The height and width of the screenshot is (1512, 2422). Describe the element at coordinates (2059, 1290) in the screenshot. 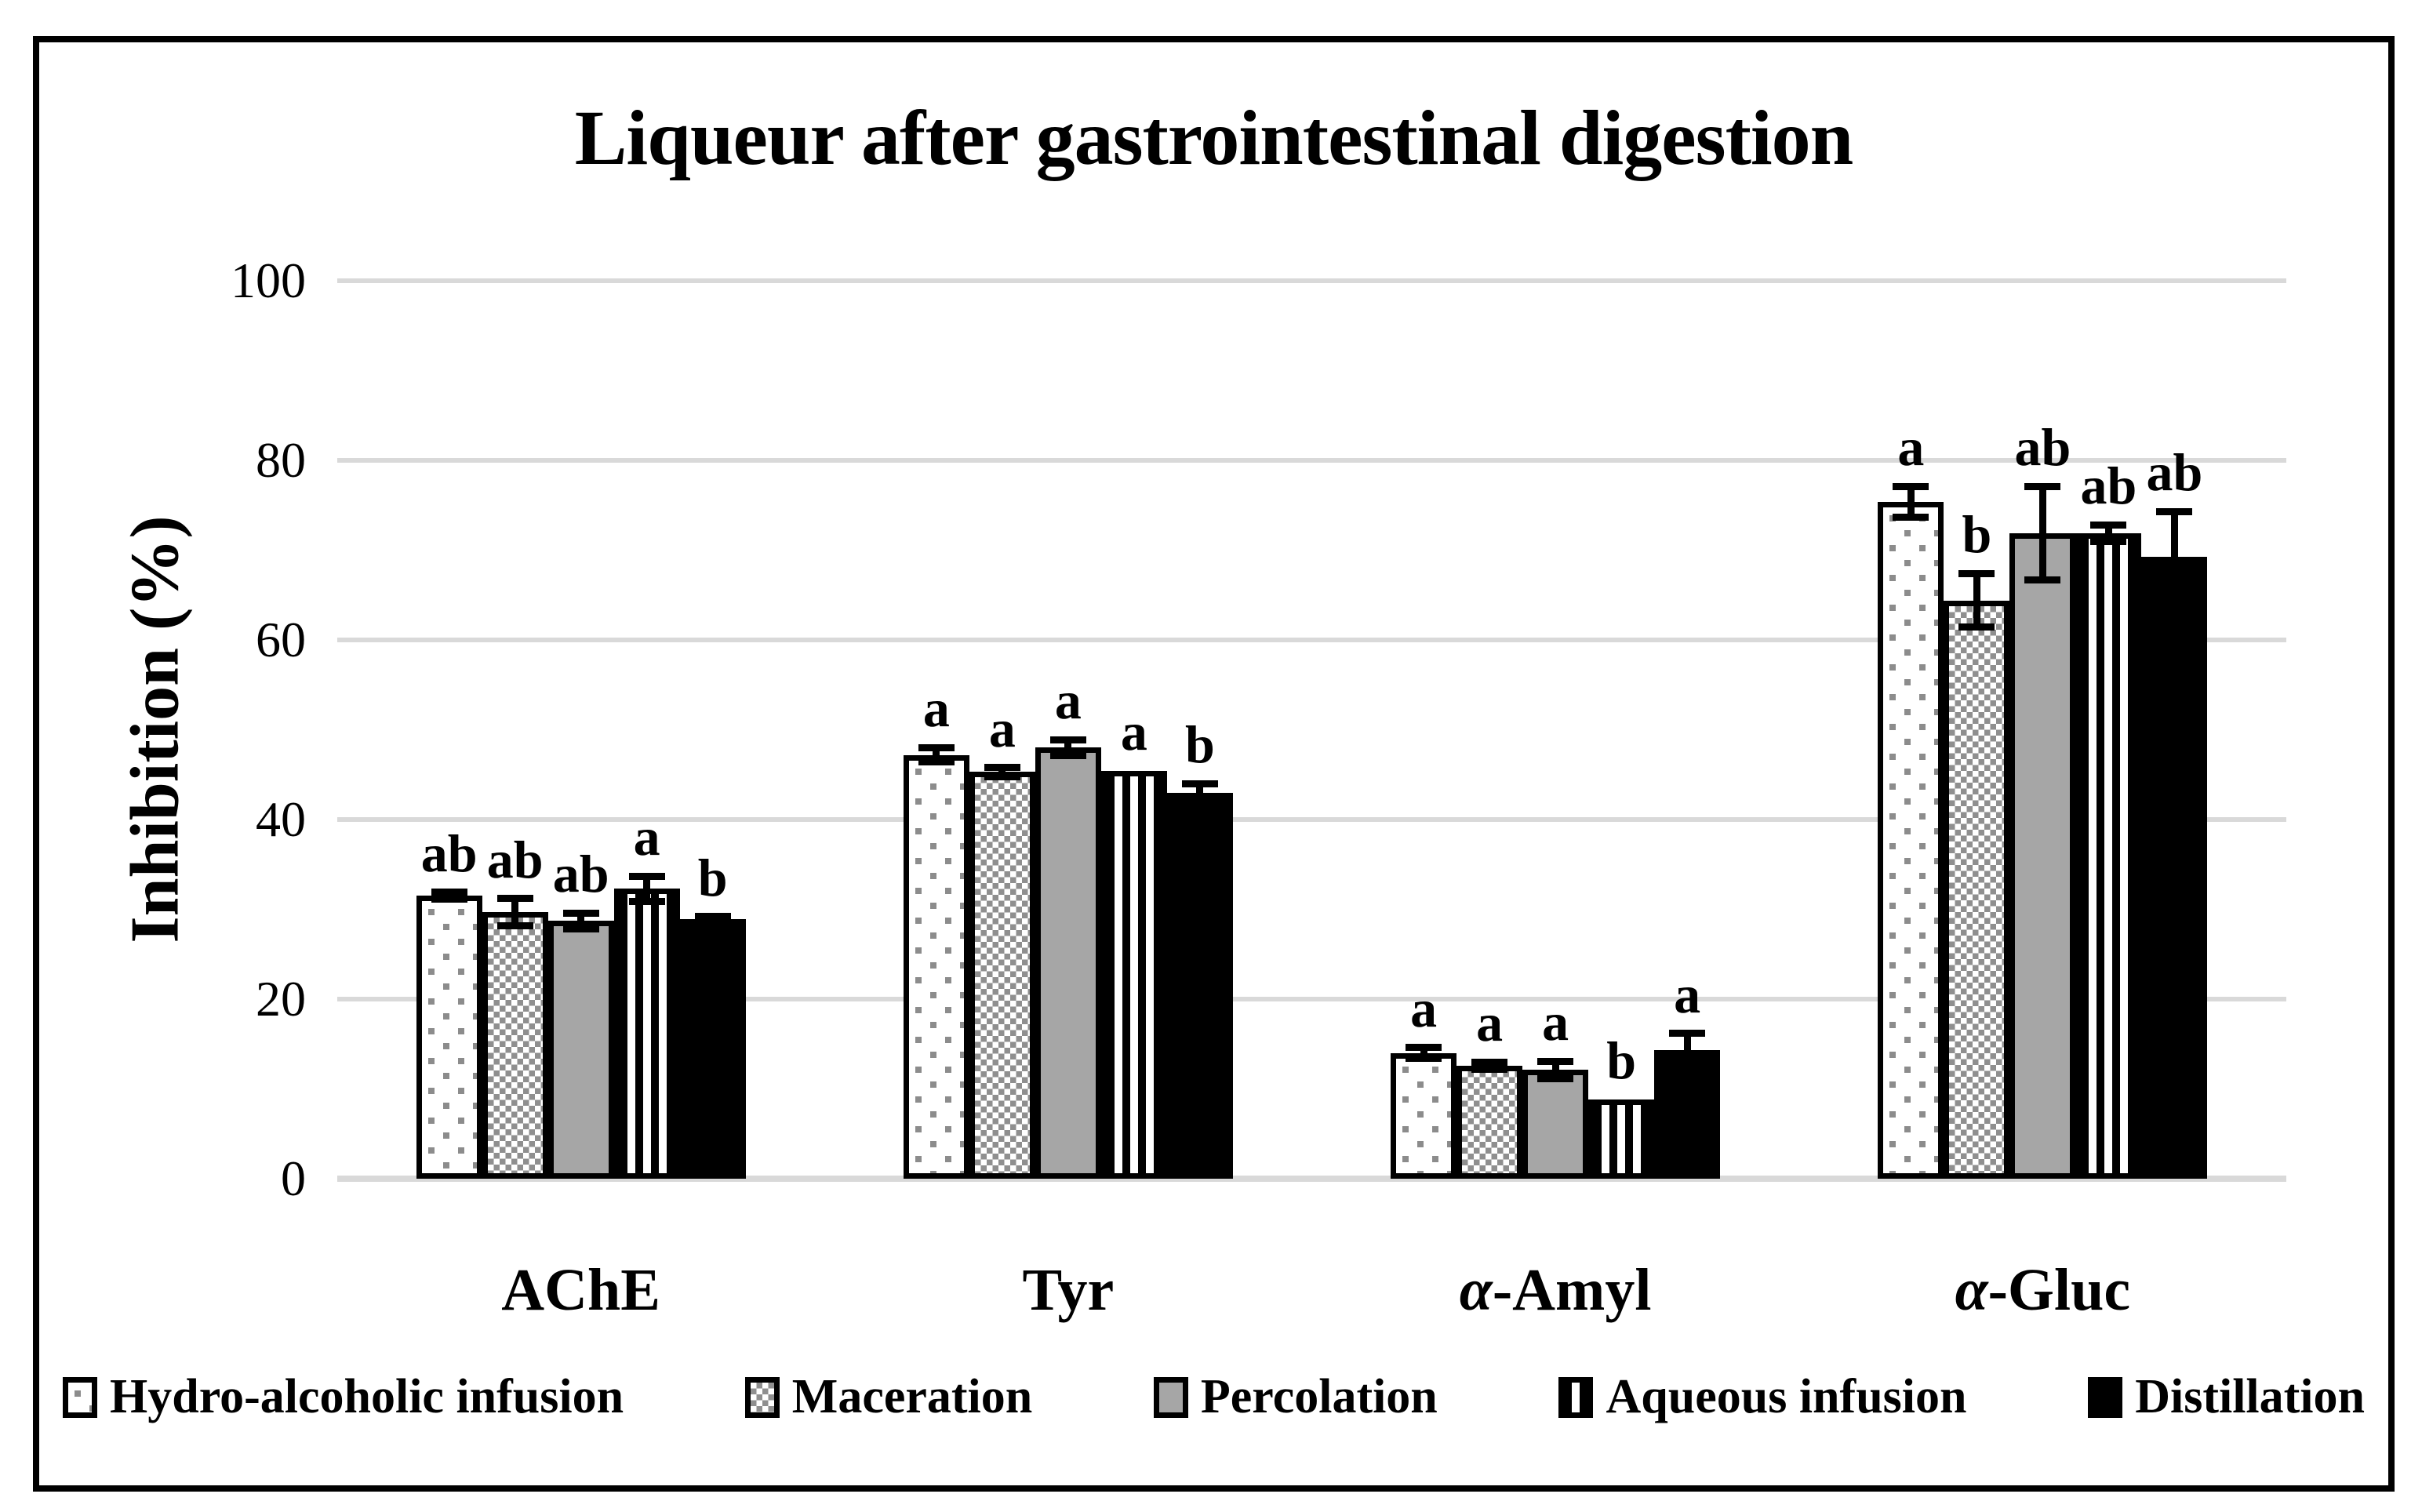

I see `category-label-text: -Gluc` at that location.